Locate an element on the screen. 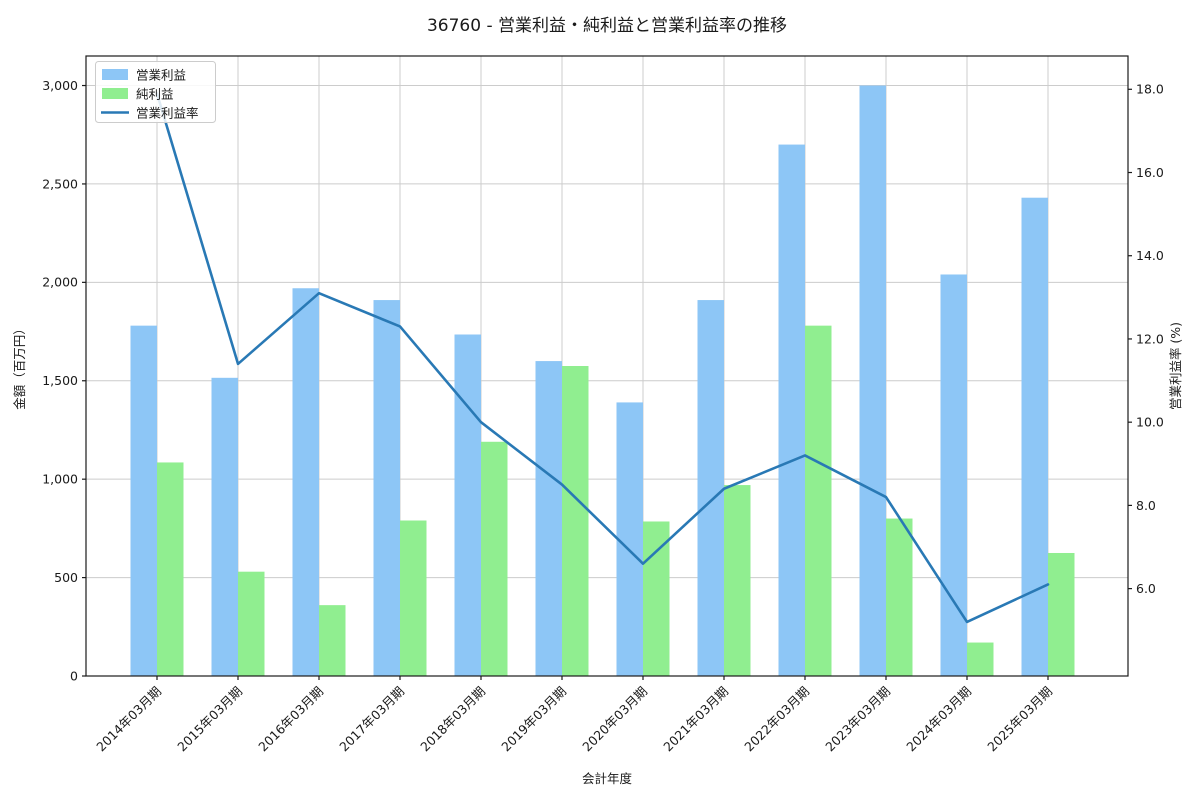 This screenshot has height=800, width=1200. legend-swatch-operating-income is located at coordinates (115, 74).